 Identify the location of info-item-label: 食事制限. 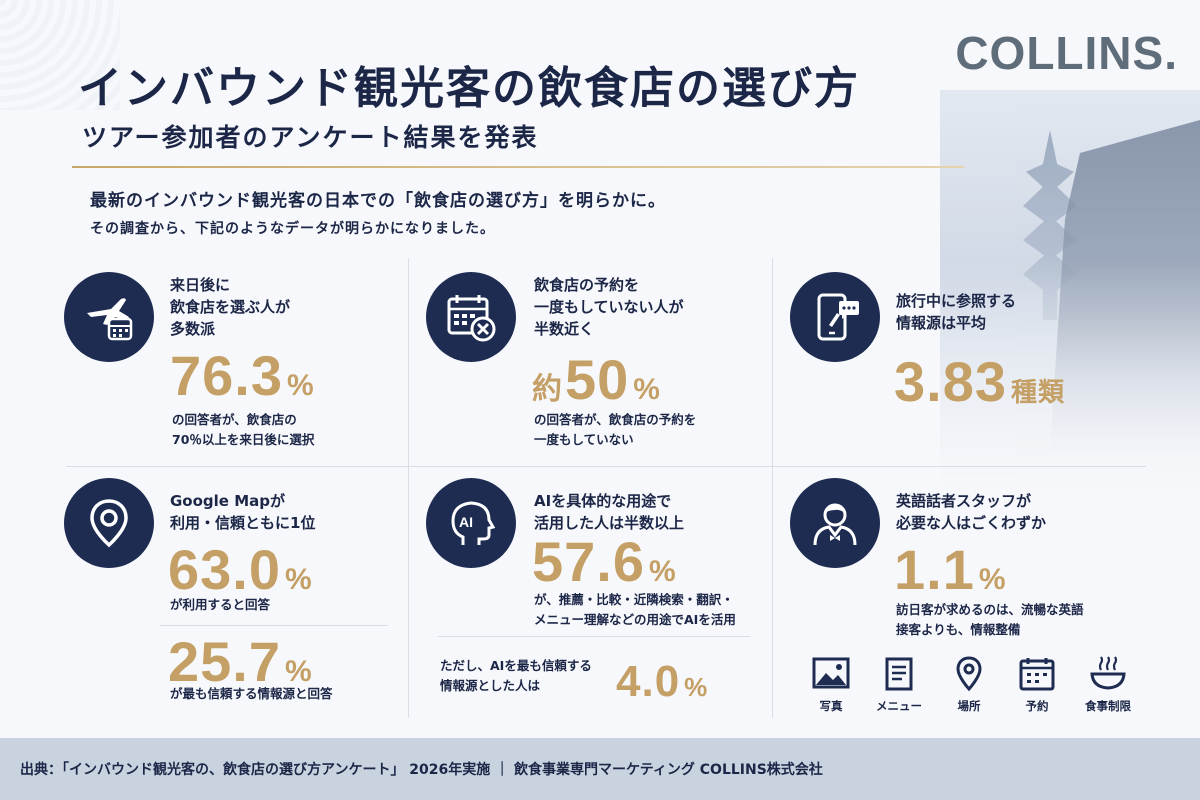
(1108, 706).